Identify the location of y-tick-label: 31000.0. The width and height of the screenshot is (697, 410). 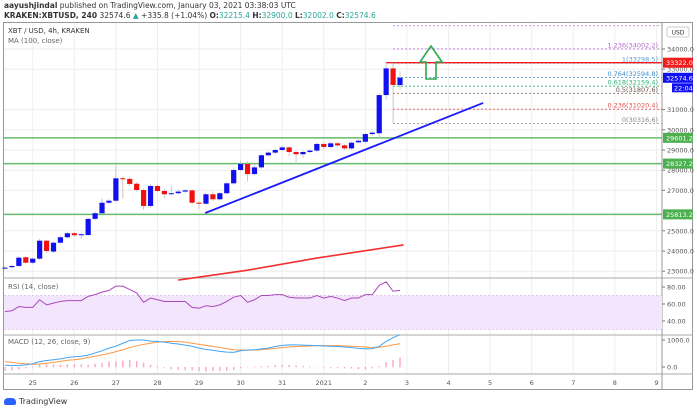
(680, 110).